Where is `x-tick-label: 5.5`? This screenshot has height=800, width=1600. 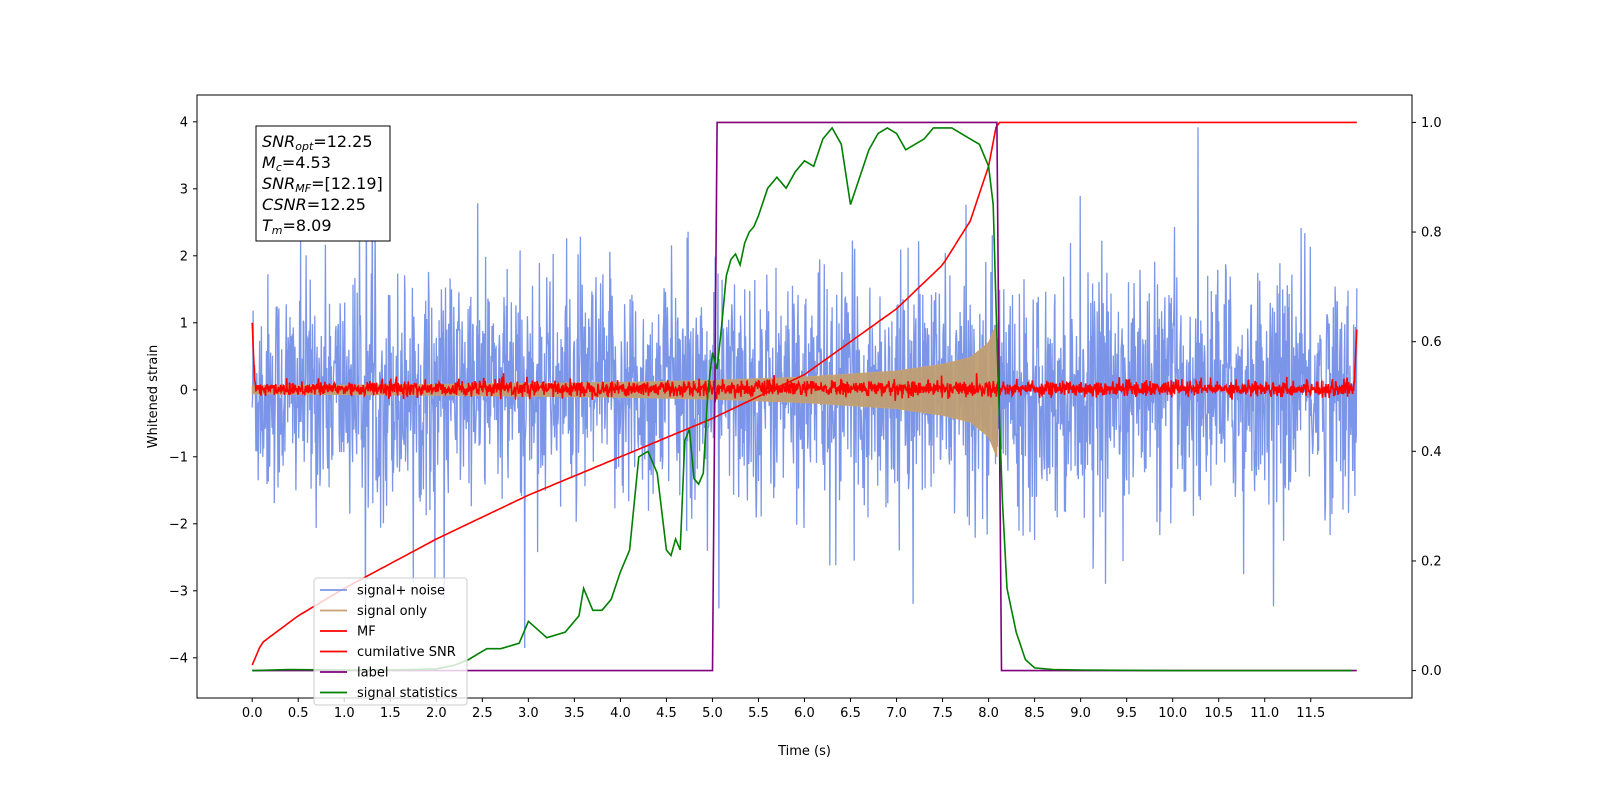
x-tick-label: 5.5 is located at coordinates (758, 713).